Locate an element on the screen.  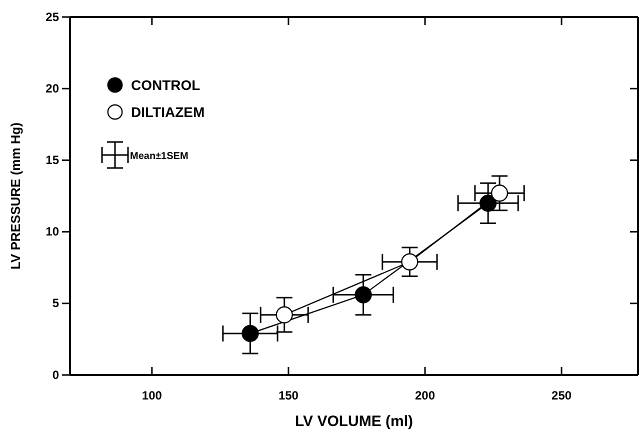
y-axis-title: LV PRESSURE (mm Hg) is located at coordinates (15, 196).